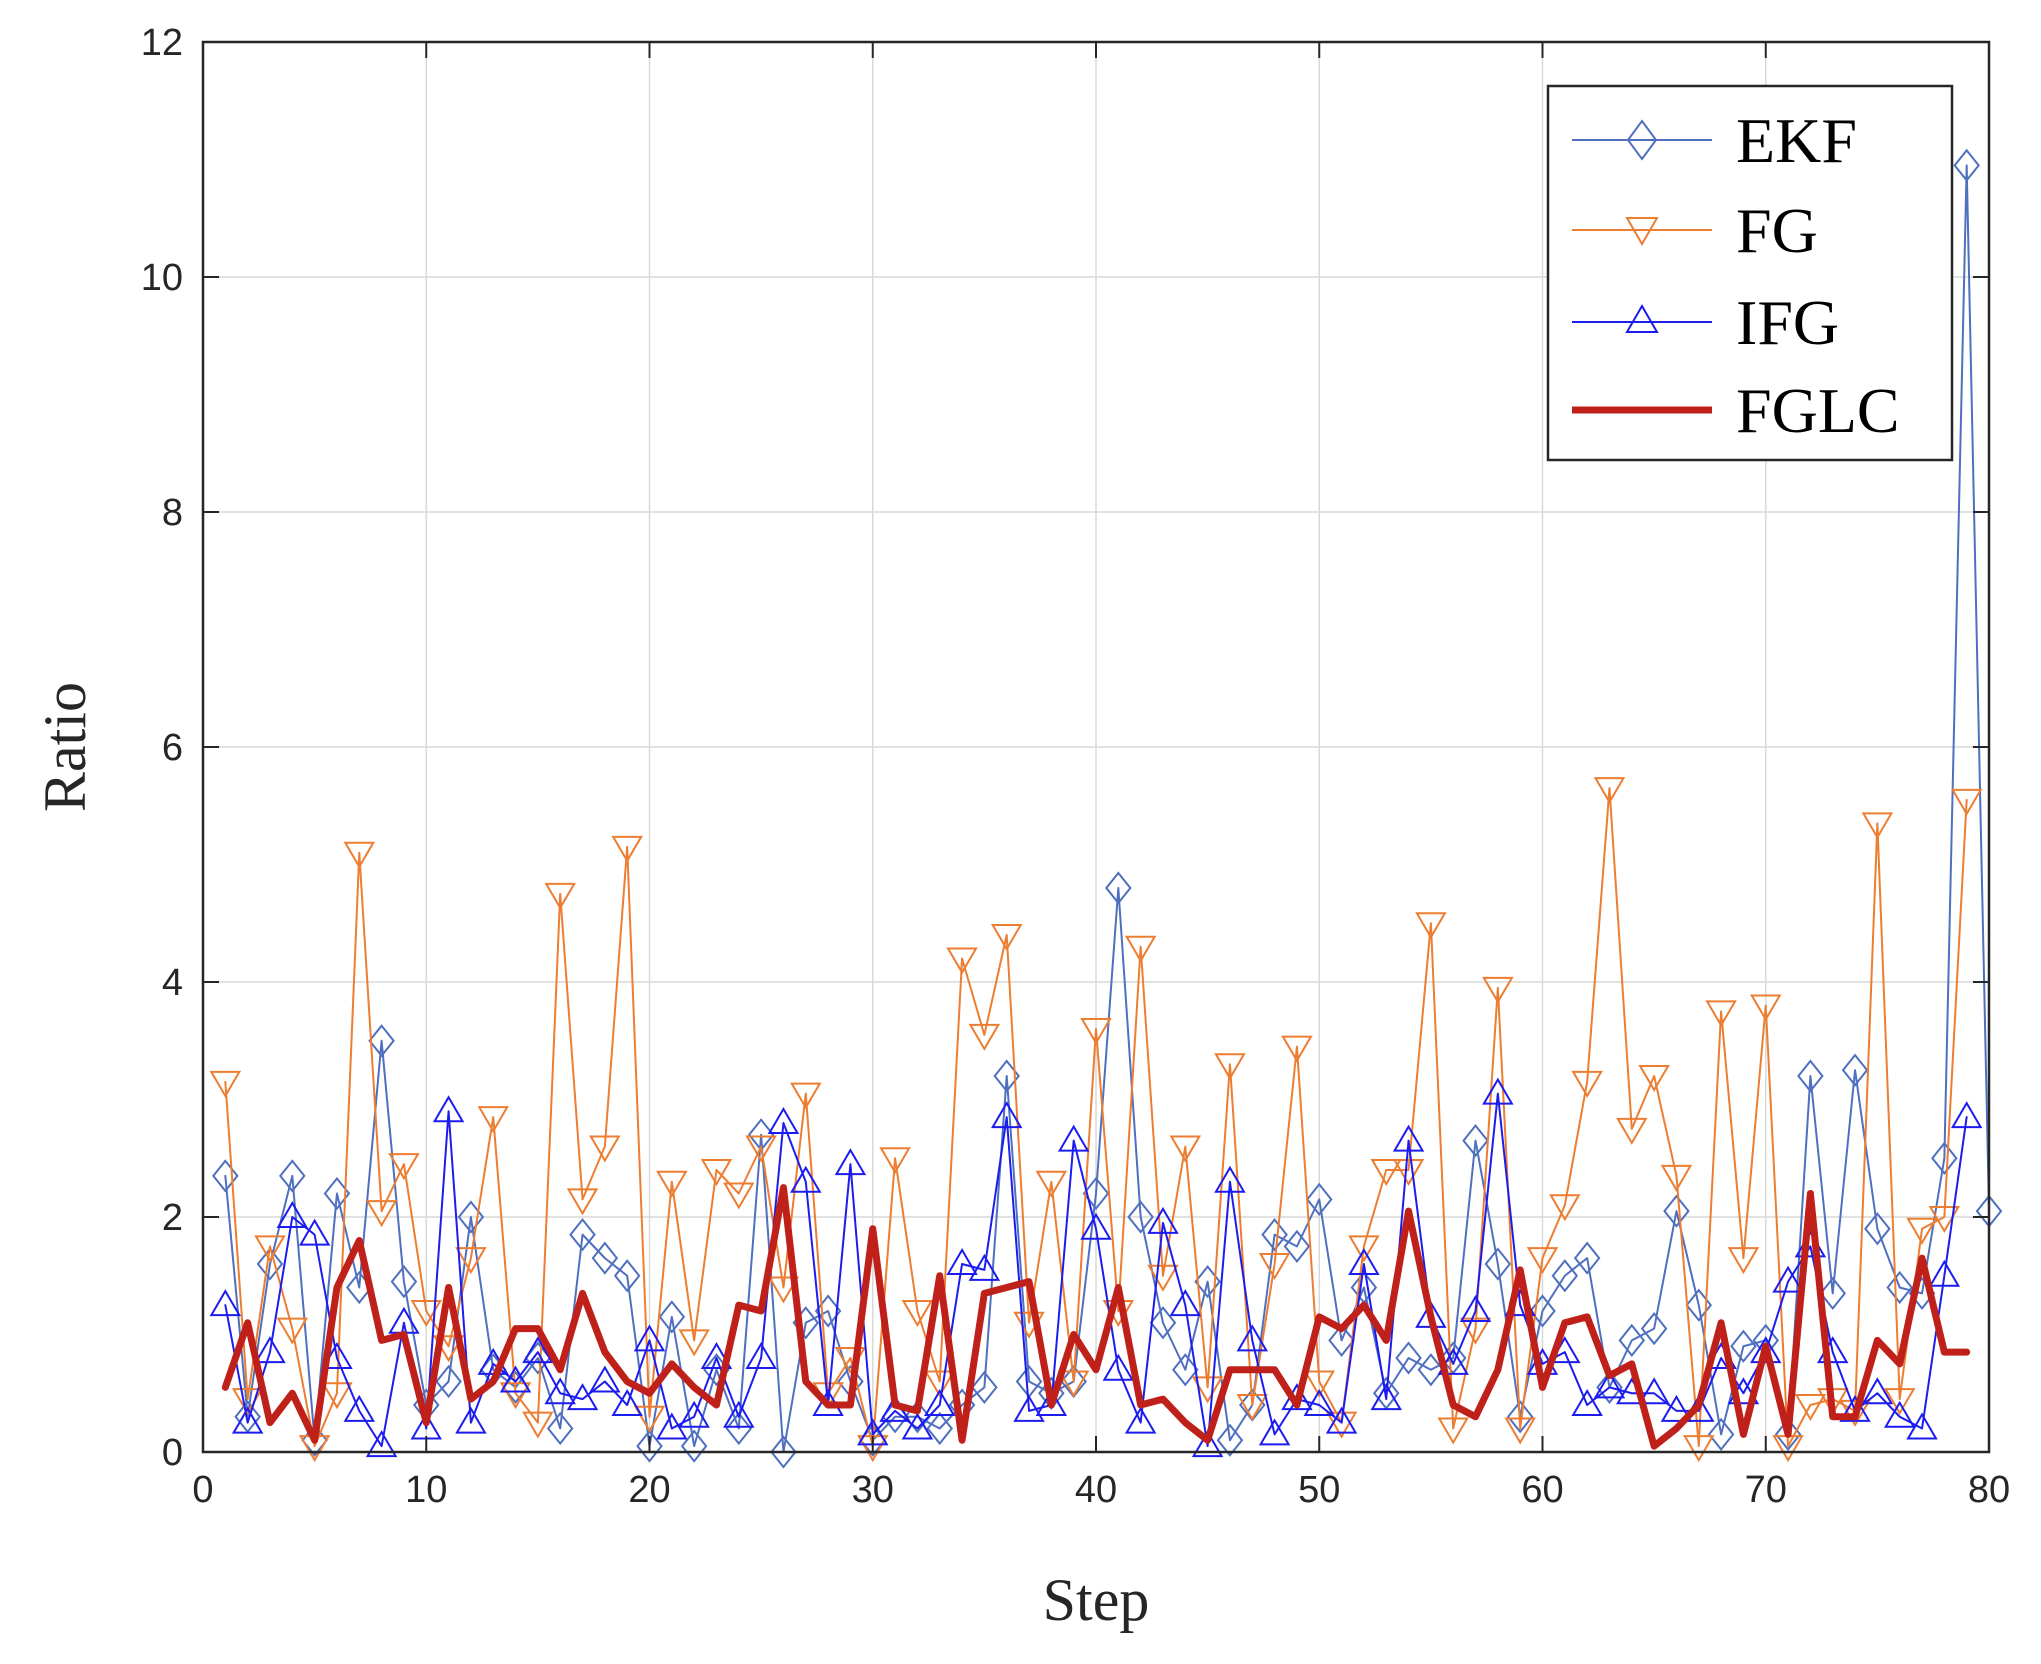 The height and width of the screenshot is (1664, 2041). I want to click on x-tick-label: 70, so click(1766, 1490).